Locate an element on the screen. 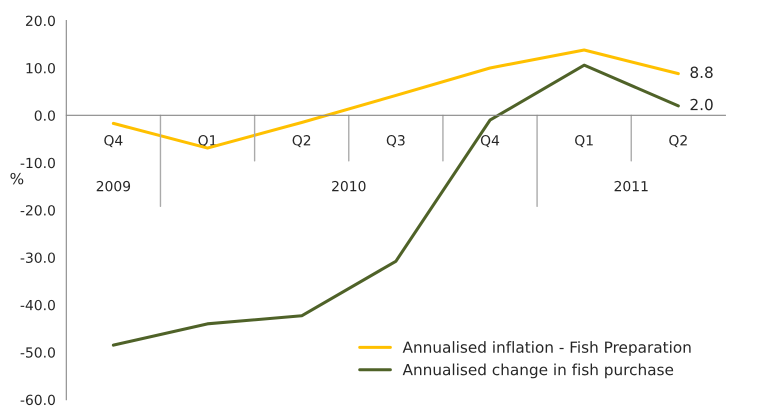  x-tick-label: Q1 is located at coordinates (584, 141).